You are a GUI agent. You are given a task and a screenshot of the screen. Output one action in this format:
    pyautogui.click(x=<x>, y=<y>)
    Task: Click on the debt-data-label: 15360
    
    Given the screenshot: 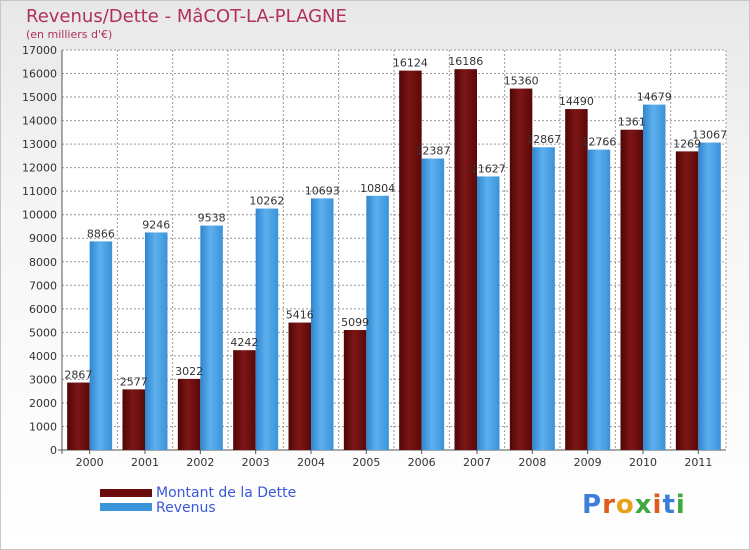 What is the action you would take?
    pyautogui.click(x=521, y=81)
    